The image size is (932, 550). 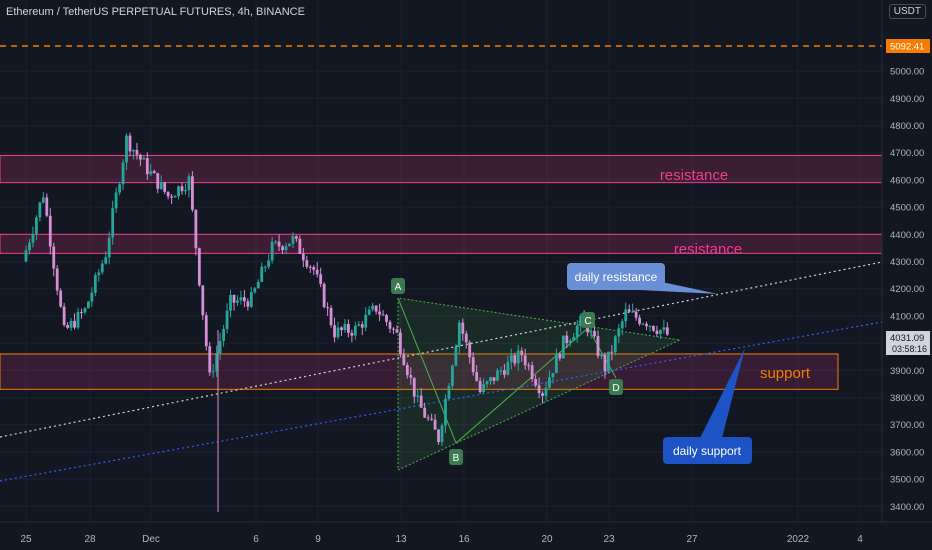 I want to click on current-price-badge, so click(x=908, y=343).